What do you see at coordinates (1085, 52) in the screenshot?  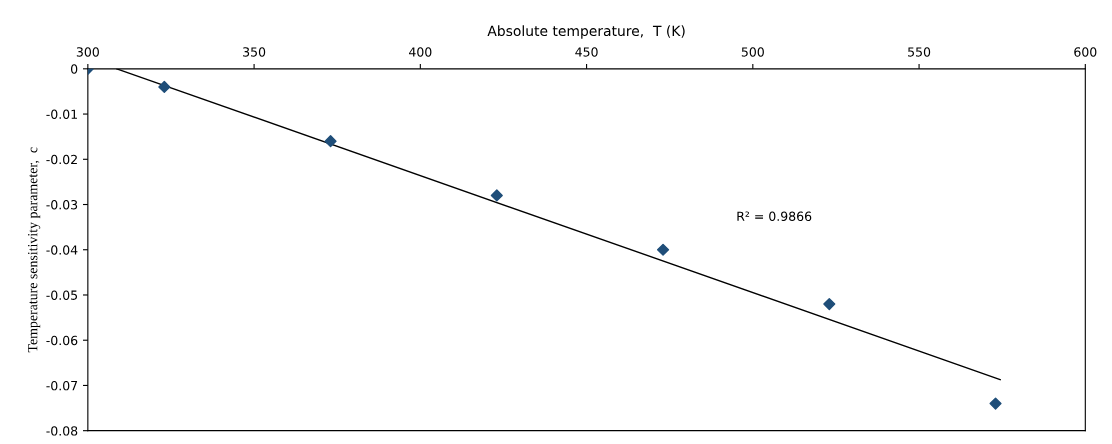 I see `x-tick-label: 600` at bounding box center [1085, 52].